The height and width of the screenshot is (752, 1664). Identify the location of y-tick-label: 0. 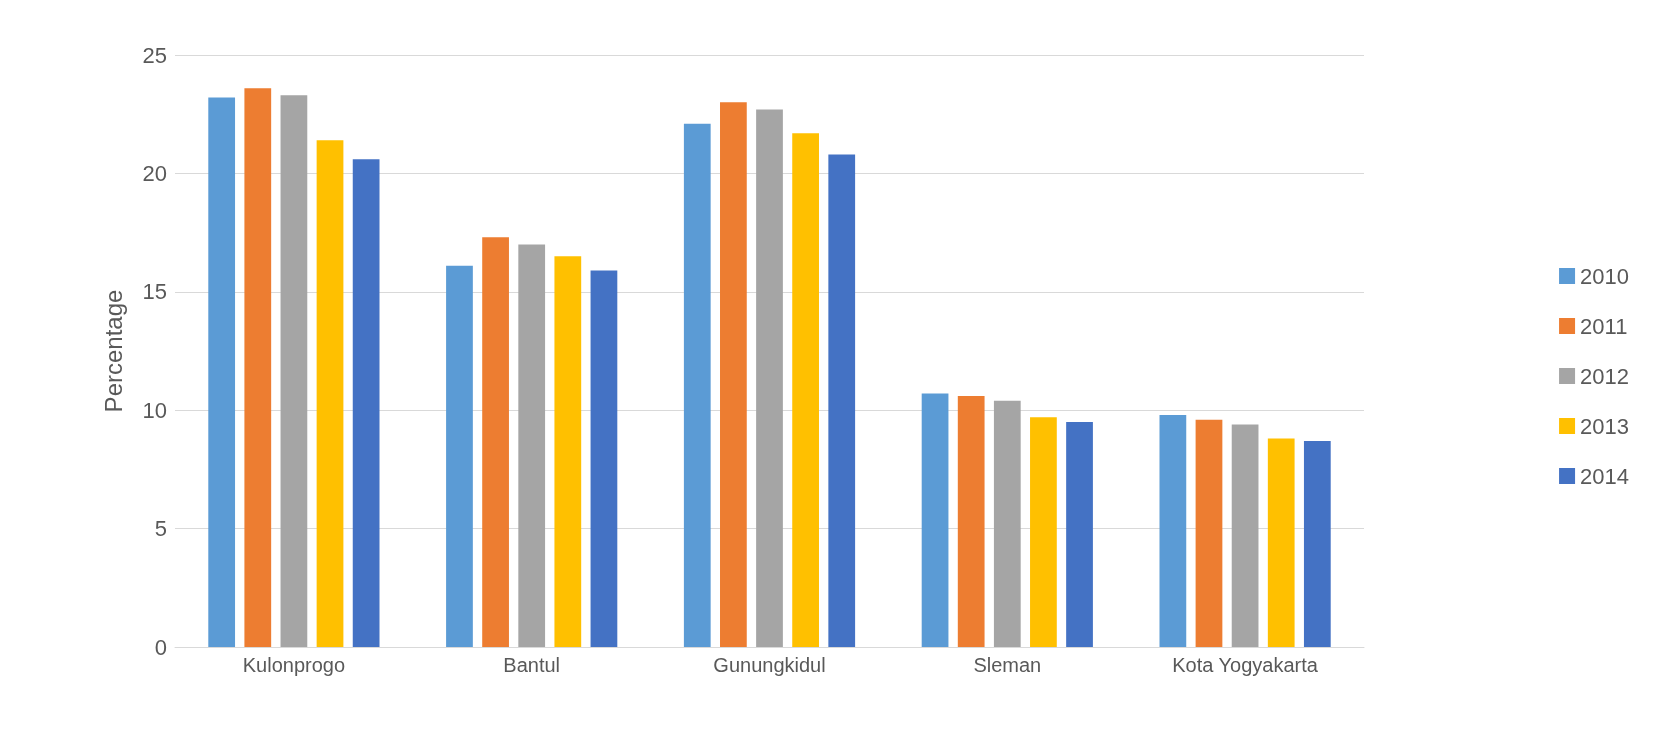
(160, 647).